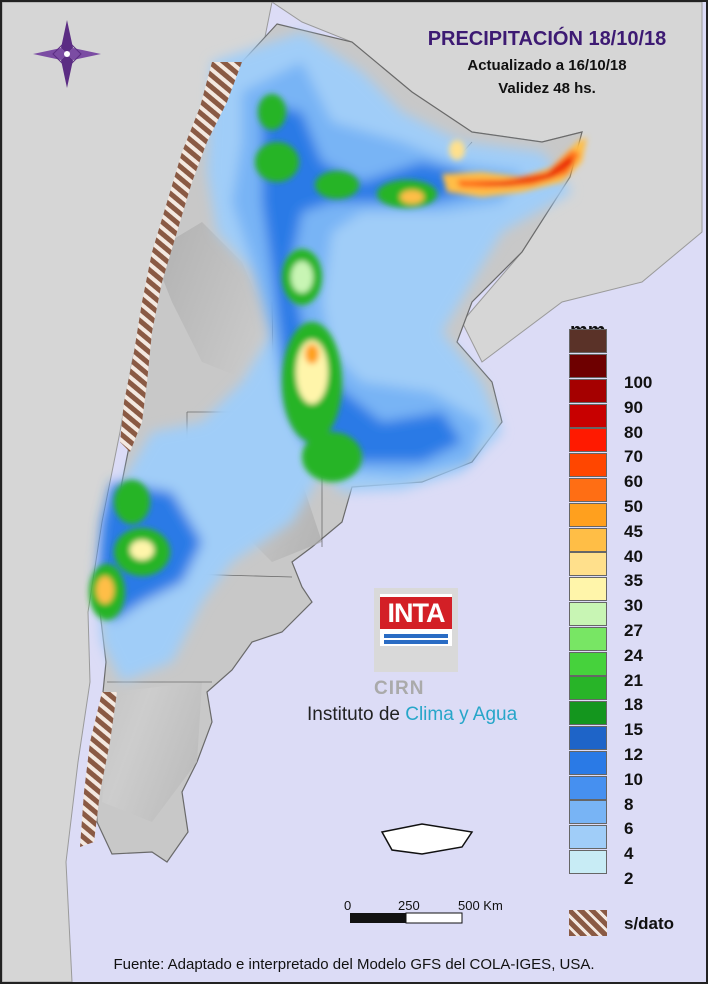 Image resolution: width=708 pixels, height=984 pixels. I want to click on legend-label: 15, so click(633, 730).